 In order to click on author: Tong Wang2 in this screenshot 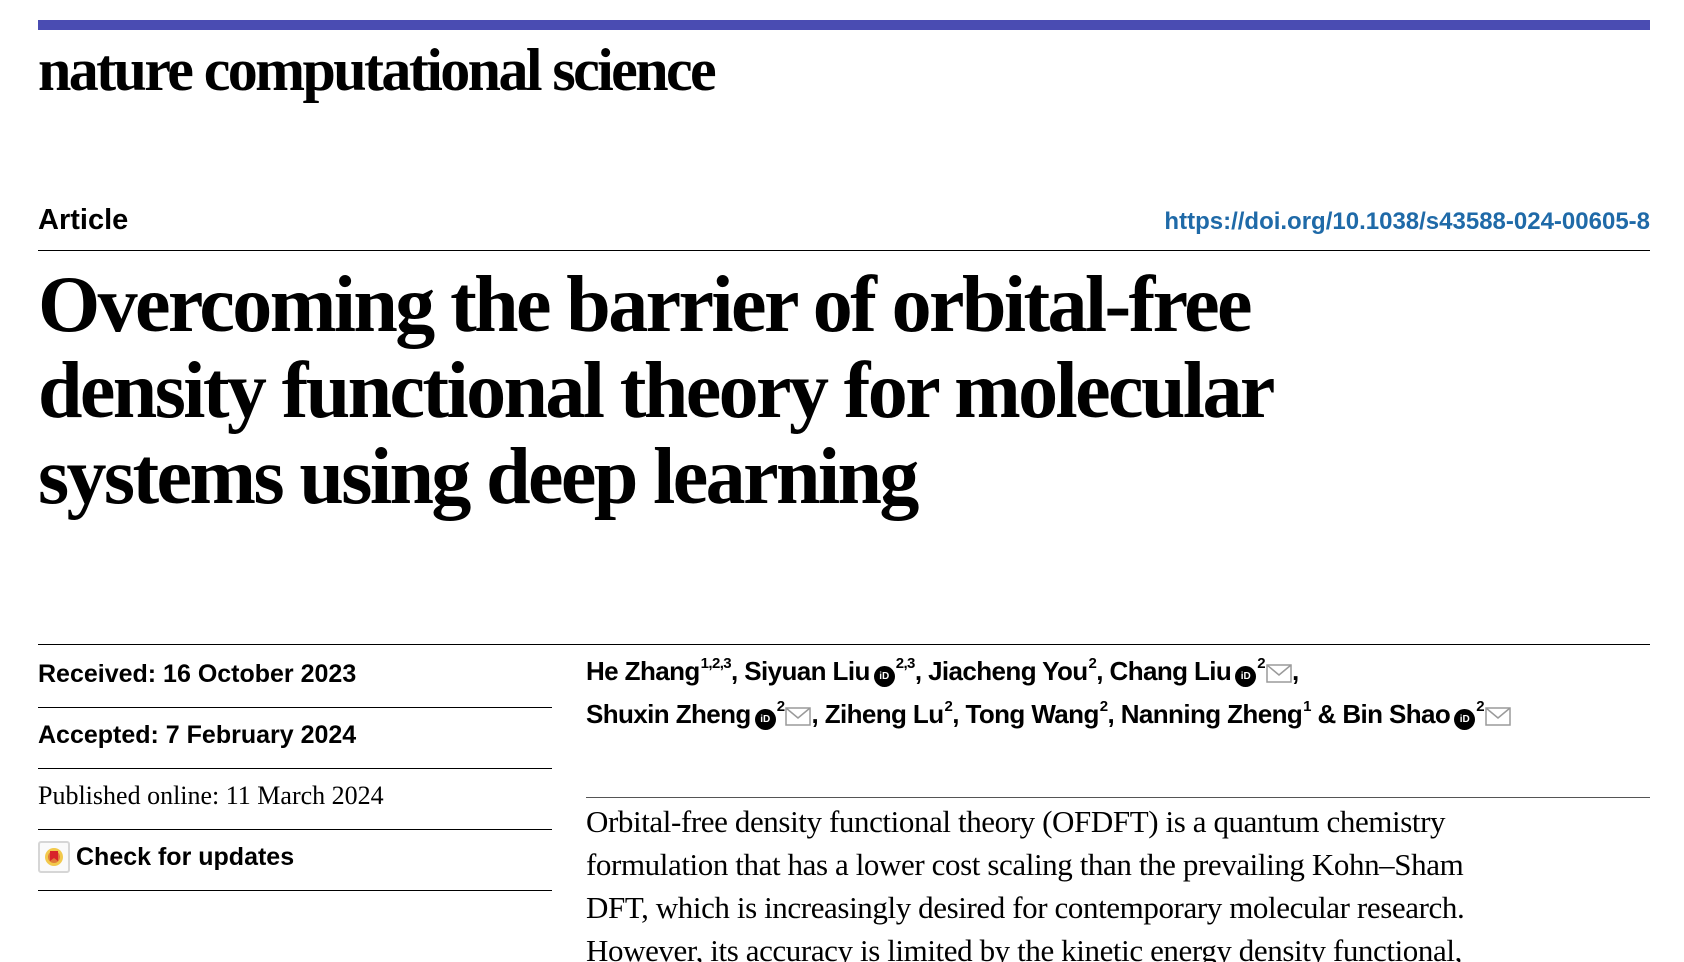, I will do `click(1037, 713)`.